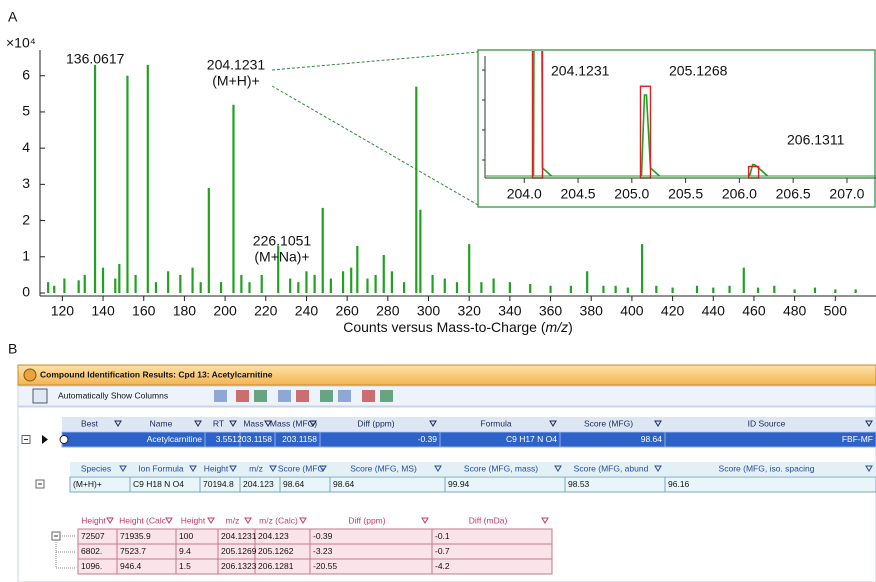  Describe the element at coordinates (510, 311) in the screenshot. I see `x-tick-label: 340` at that location.